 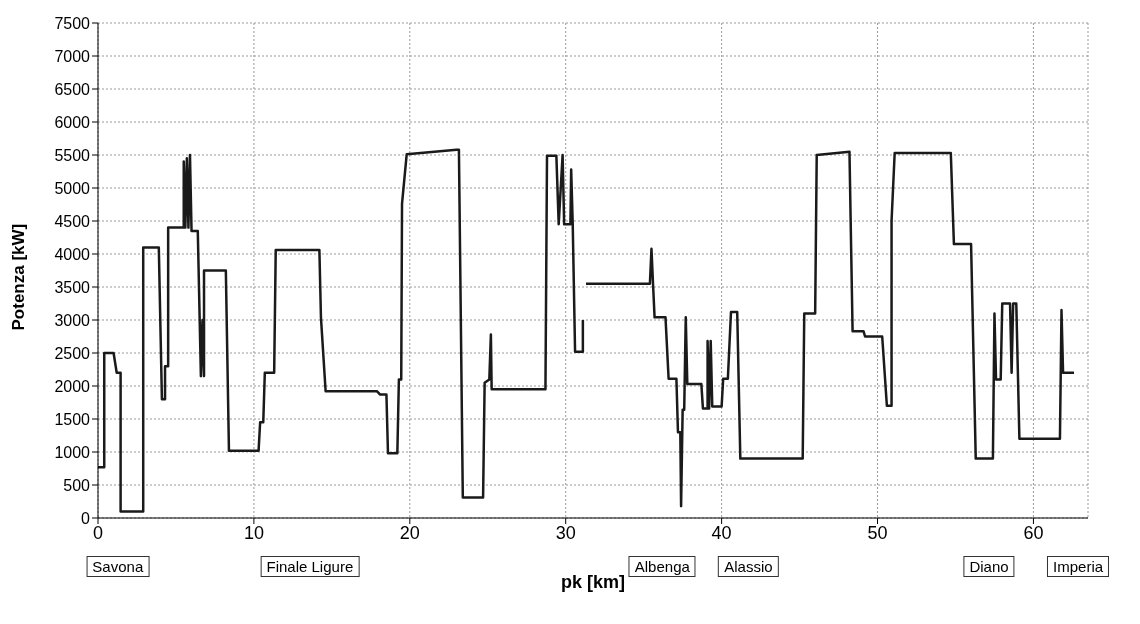 What do you see at coordinates (1033, 532) in the screenshot?
I see `x-tick-label: 60` at bounding box center [1033, 532].